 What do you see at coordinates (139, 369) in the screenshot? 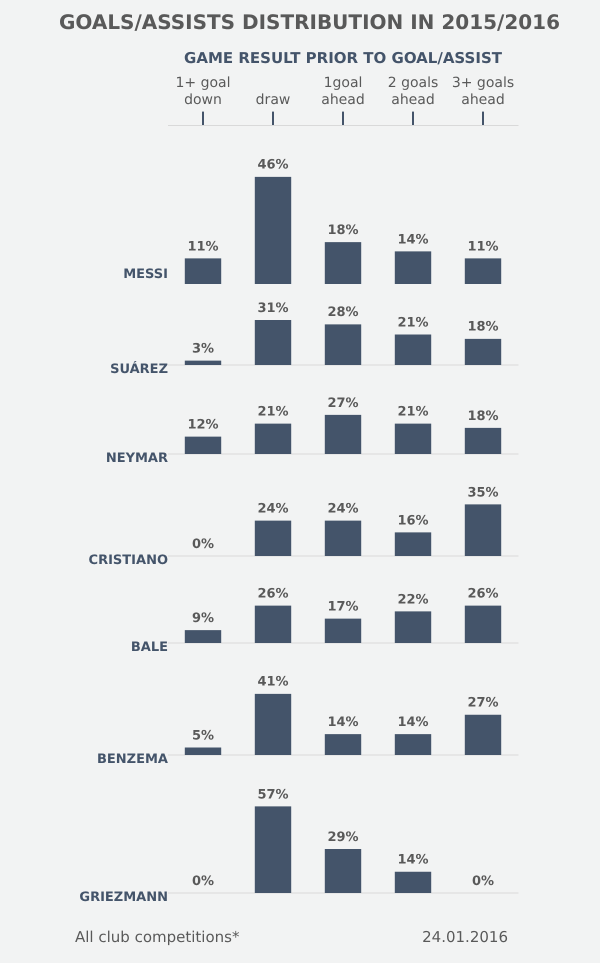
I see `y-axis-title: SUÁREZ` at bounding box center [139, 369].